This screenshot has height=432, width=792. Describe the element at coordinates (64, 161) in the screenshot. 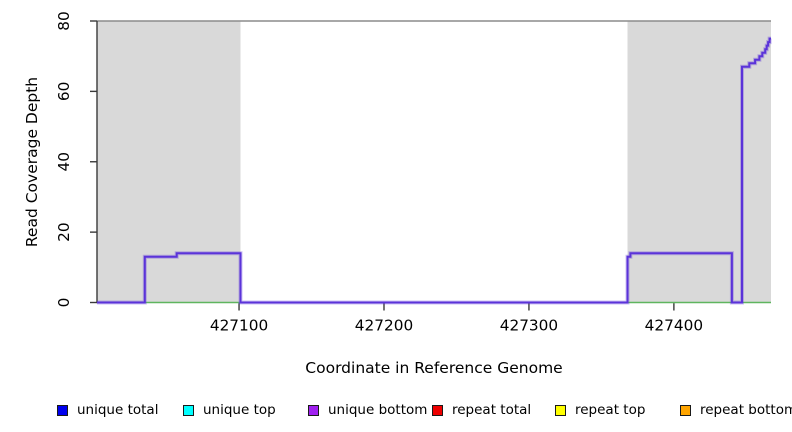

I see `svg-text: 40` at that location.